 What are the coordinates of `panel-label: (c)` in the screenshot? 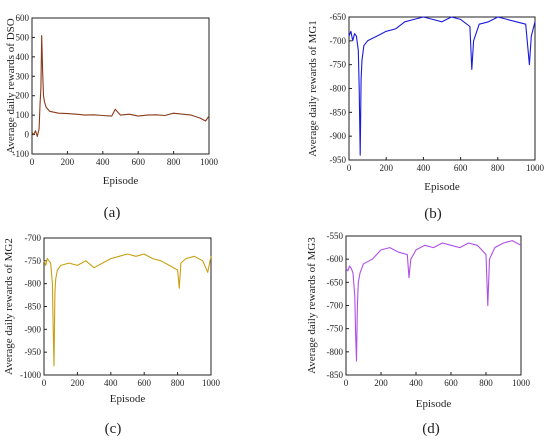 It's located at (113, 429).